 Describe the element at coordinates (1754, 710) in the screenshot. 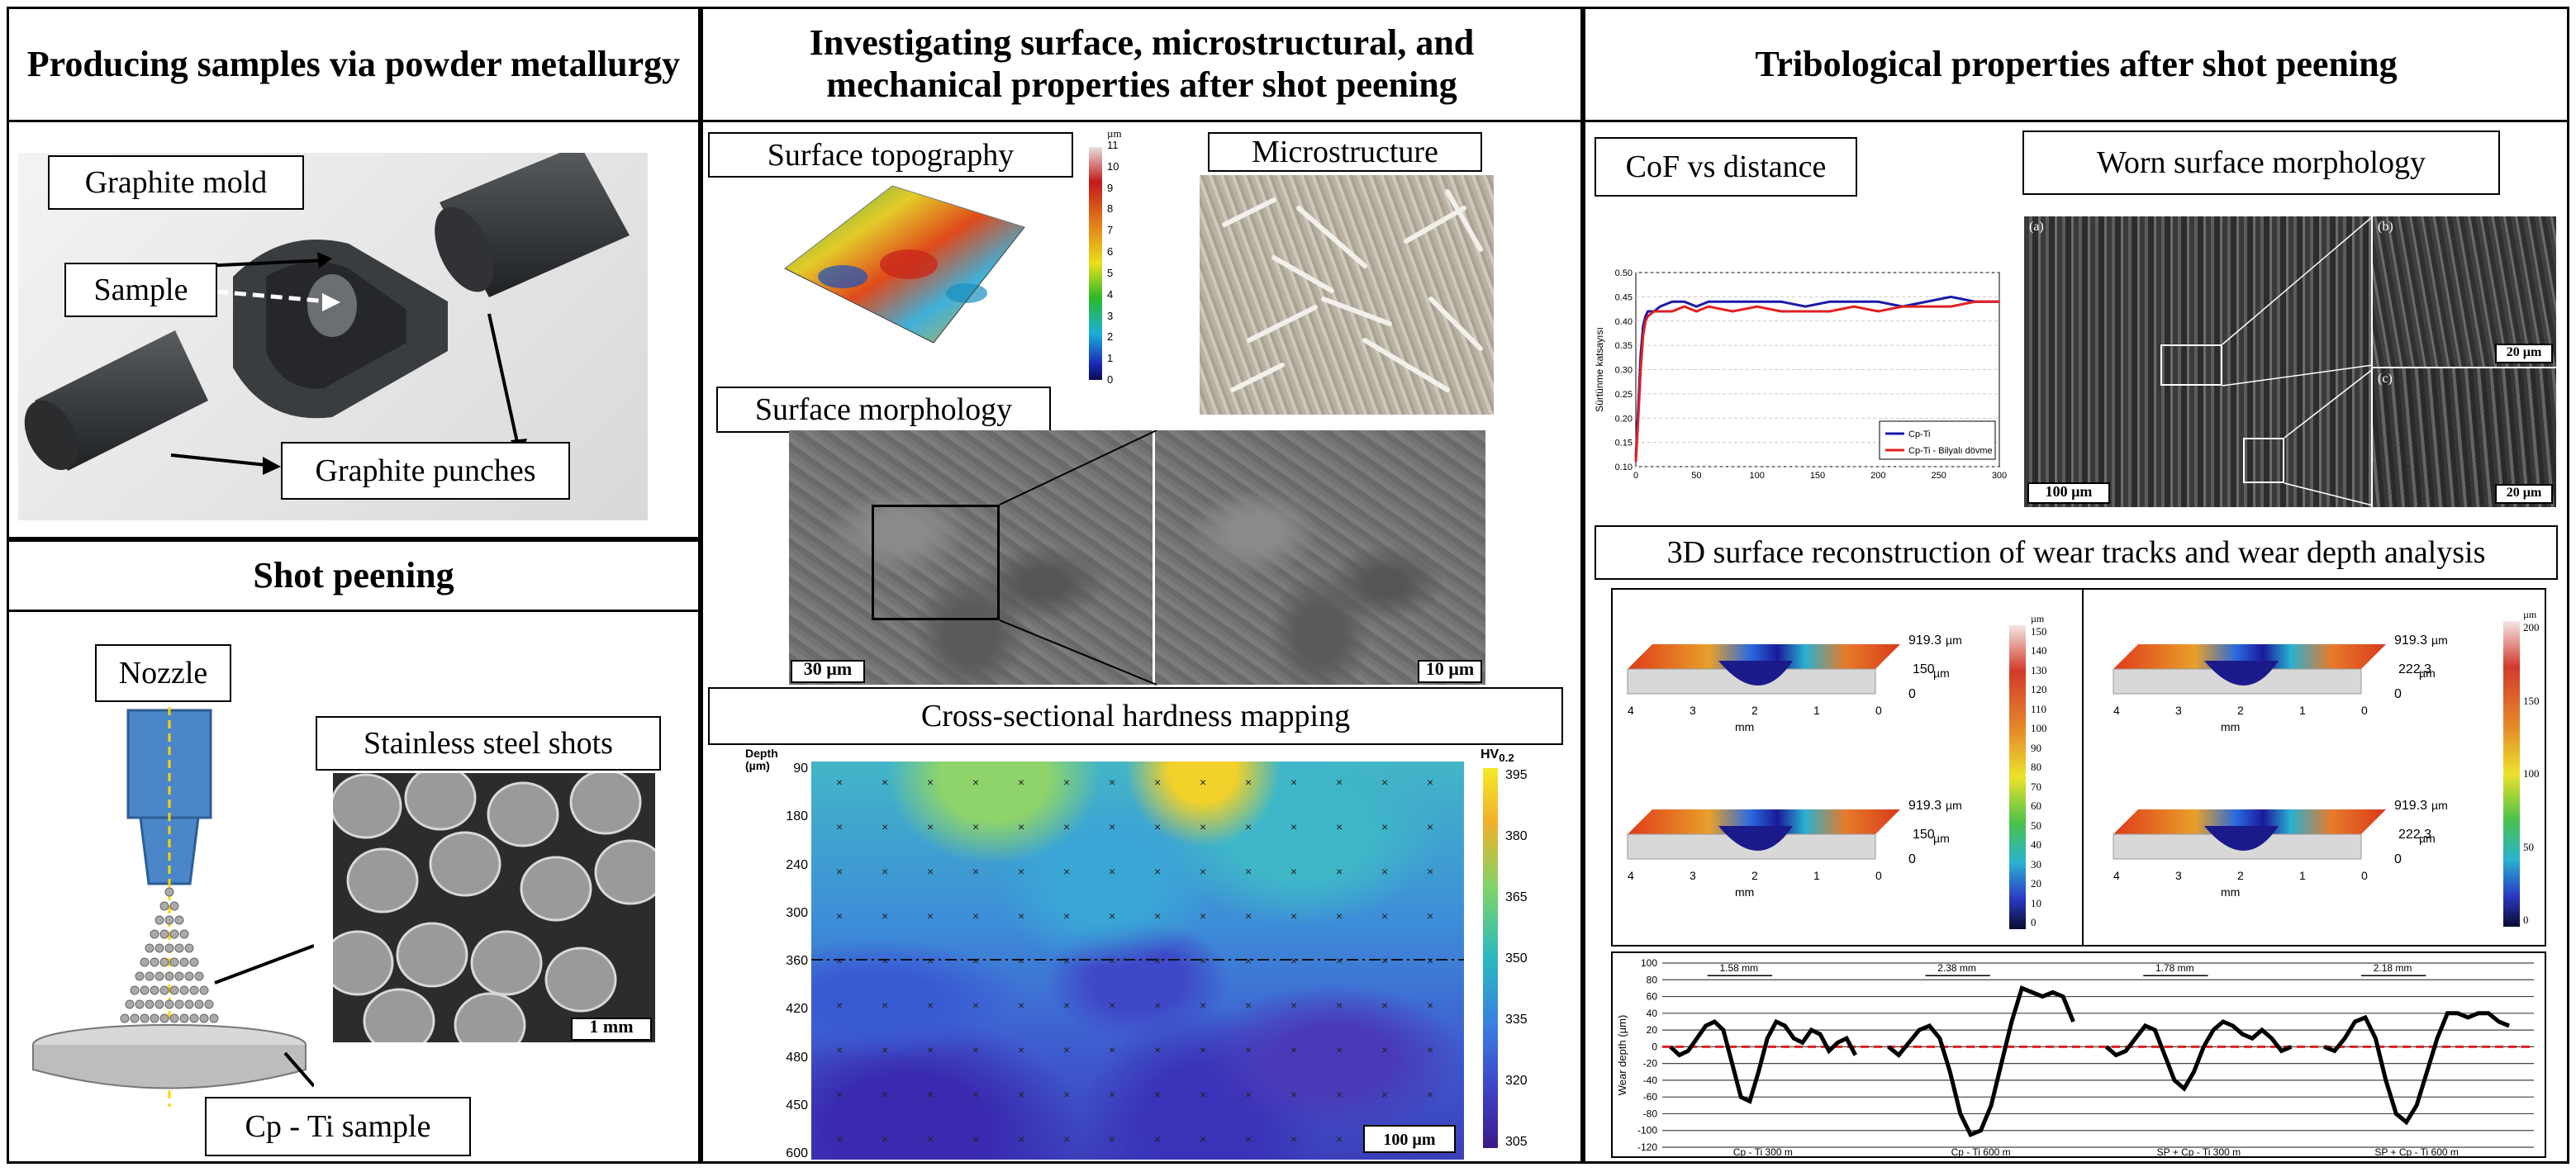

I see `track-x-tick: 2` at that location.